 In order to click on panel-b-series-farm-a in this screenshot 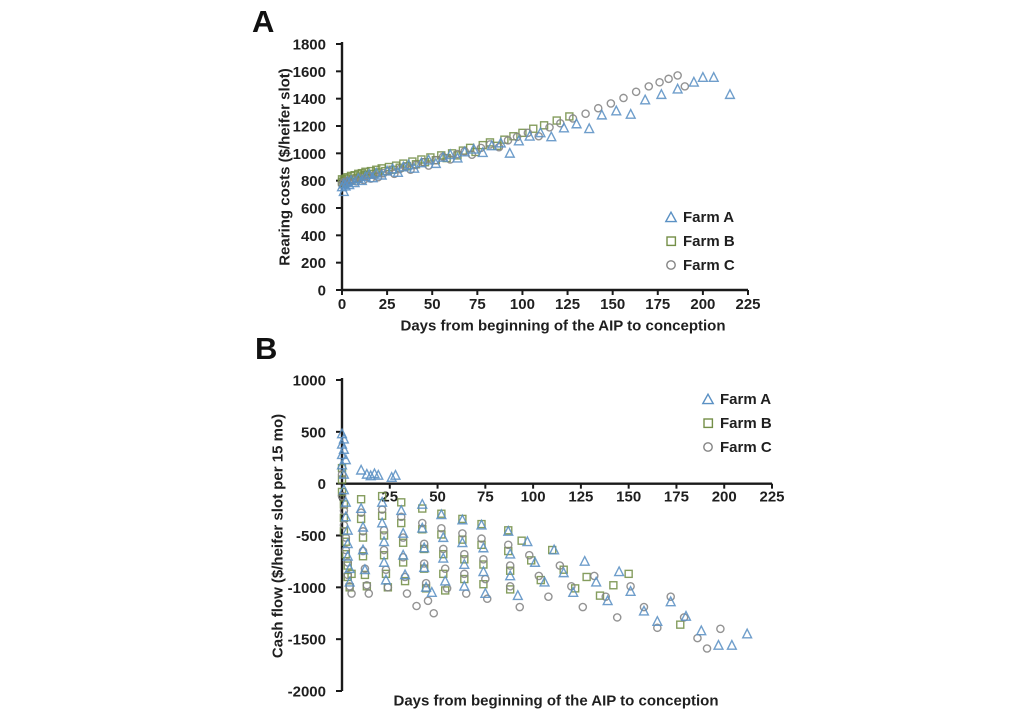, I will do `click(544, 538)`.